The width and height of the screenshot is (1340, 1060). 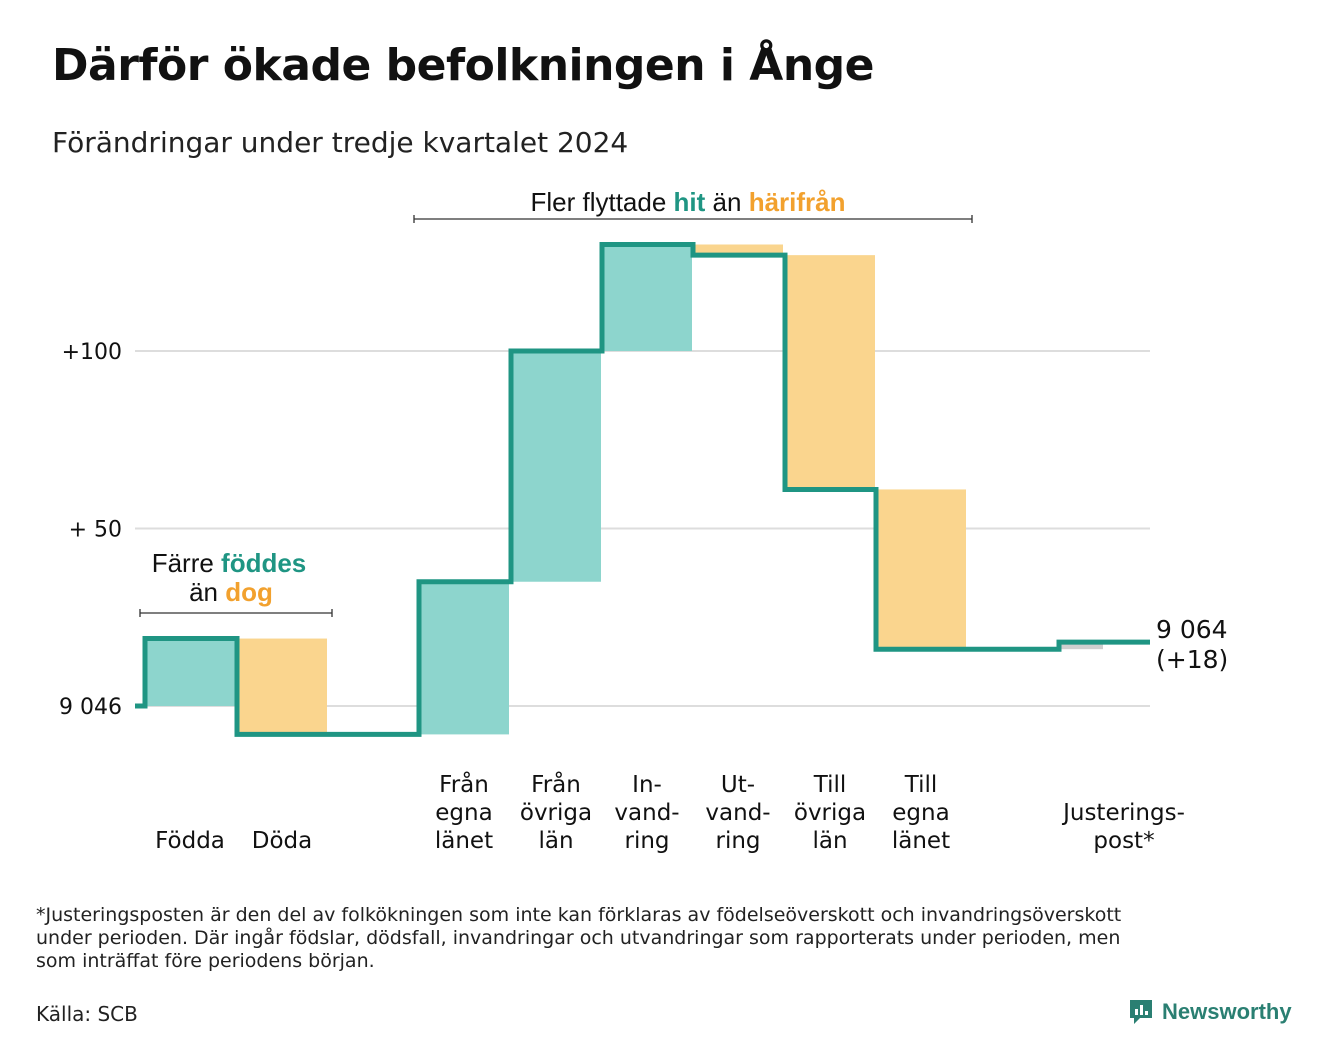 I want to click on annotation-births: än dog, so click(x=231, y=592).